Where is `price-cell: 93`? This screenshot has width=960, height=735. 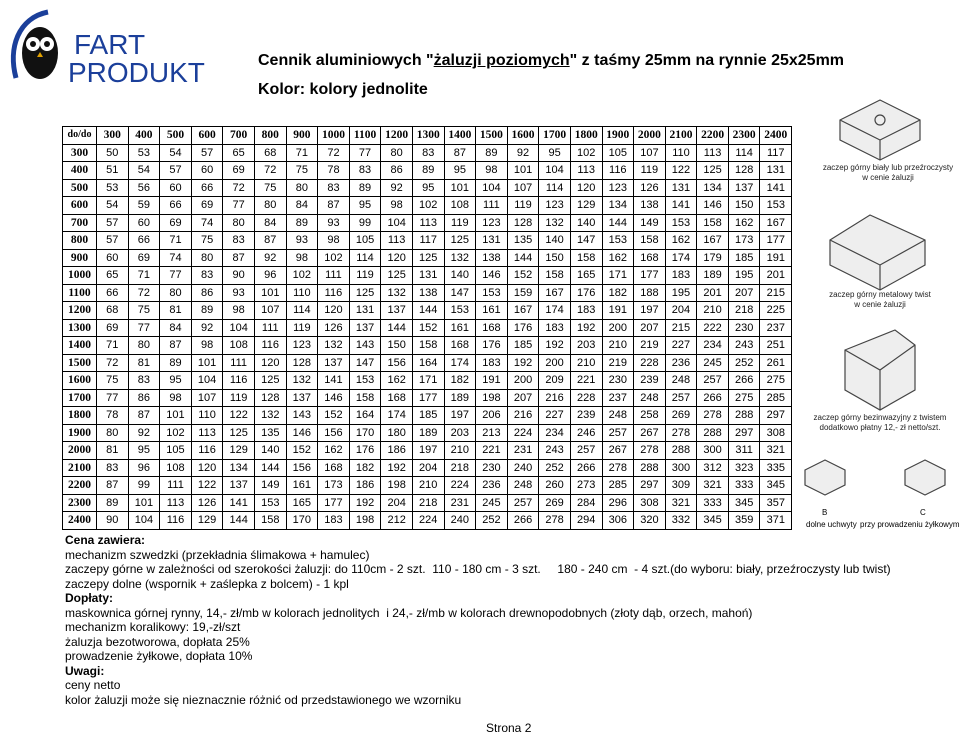 price-cell: 93 is located at coordinates (333, 222).